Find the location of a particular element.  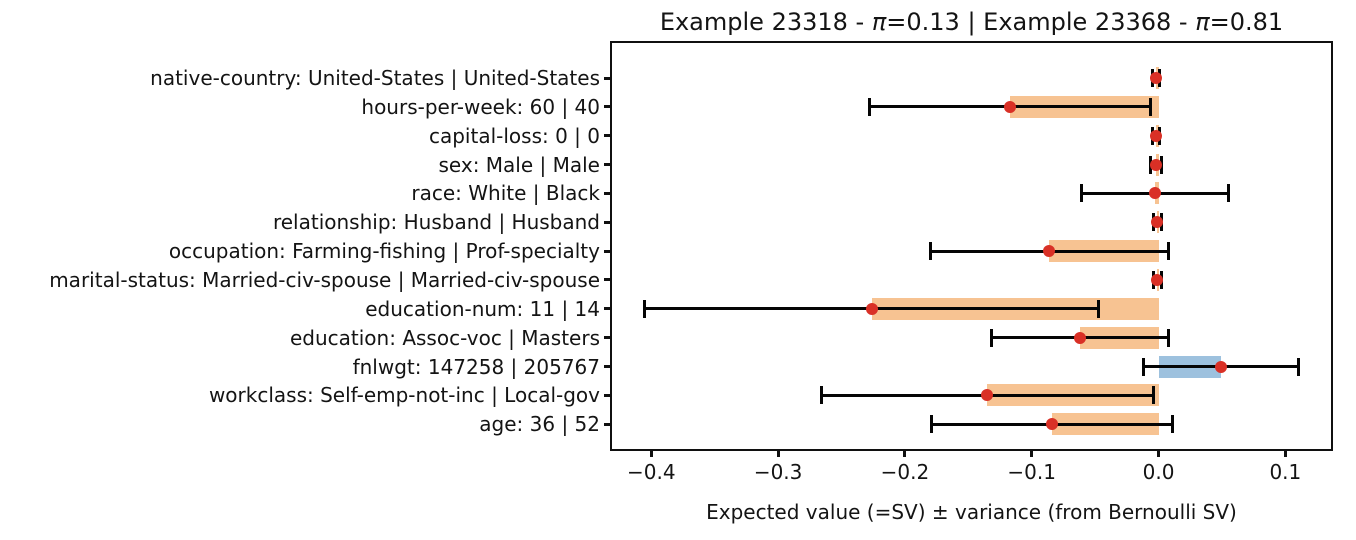

y-axis-tick-label: education-num: 11 | 14 is located at coordinates (482, 308).